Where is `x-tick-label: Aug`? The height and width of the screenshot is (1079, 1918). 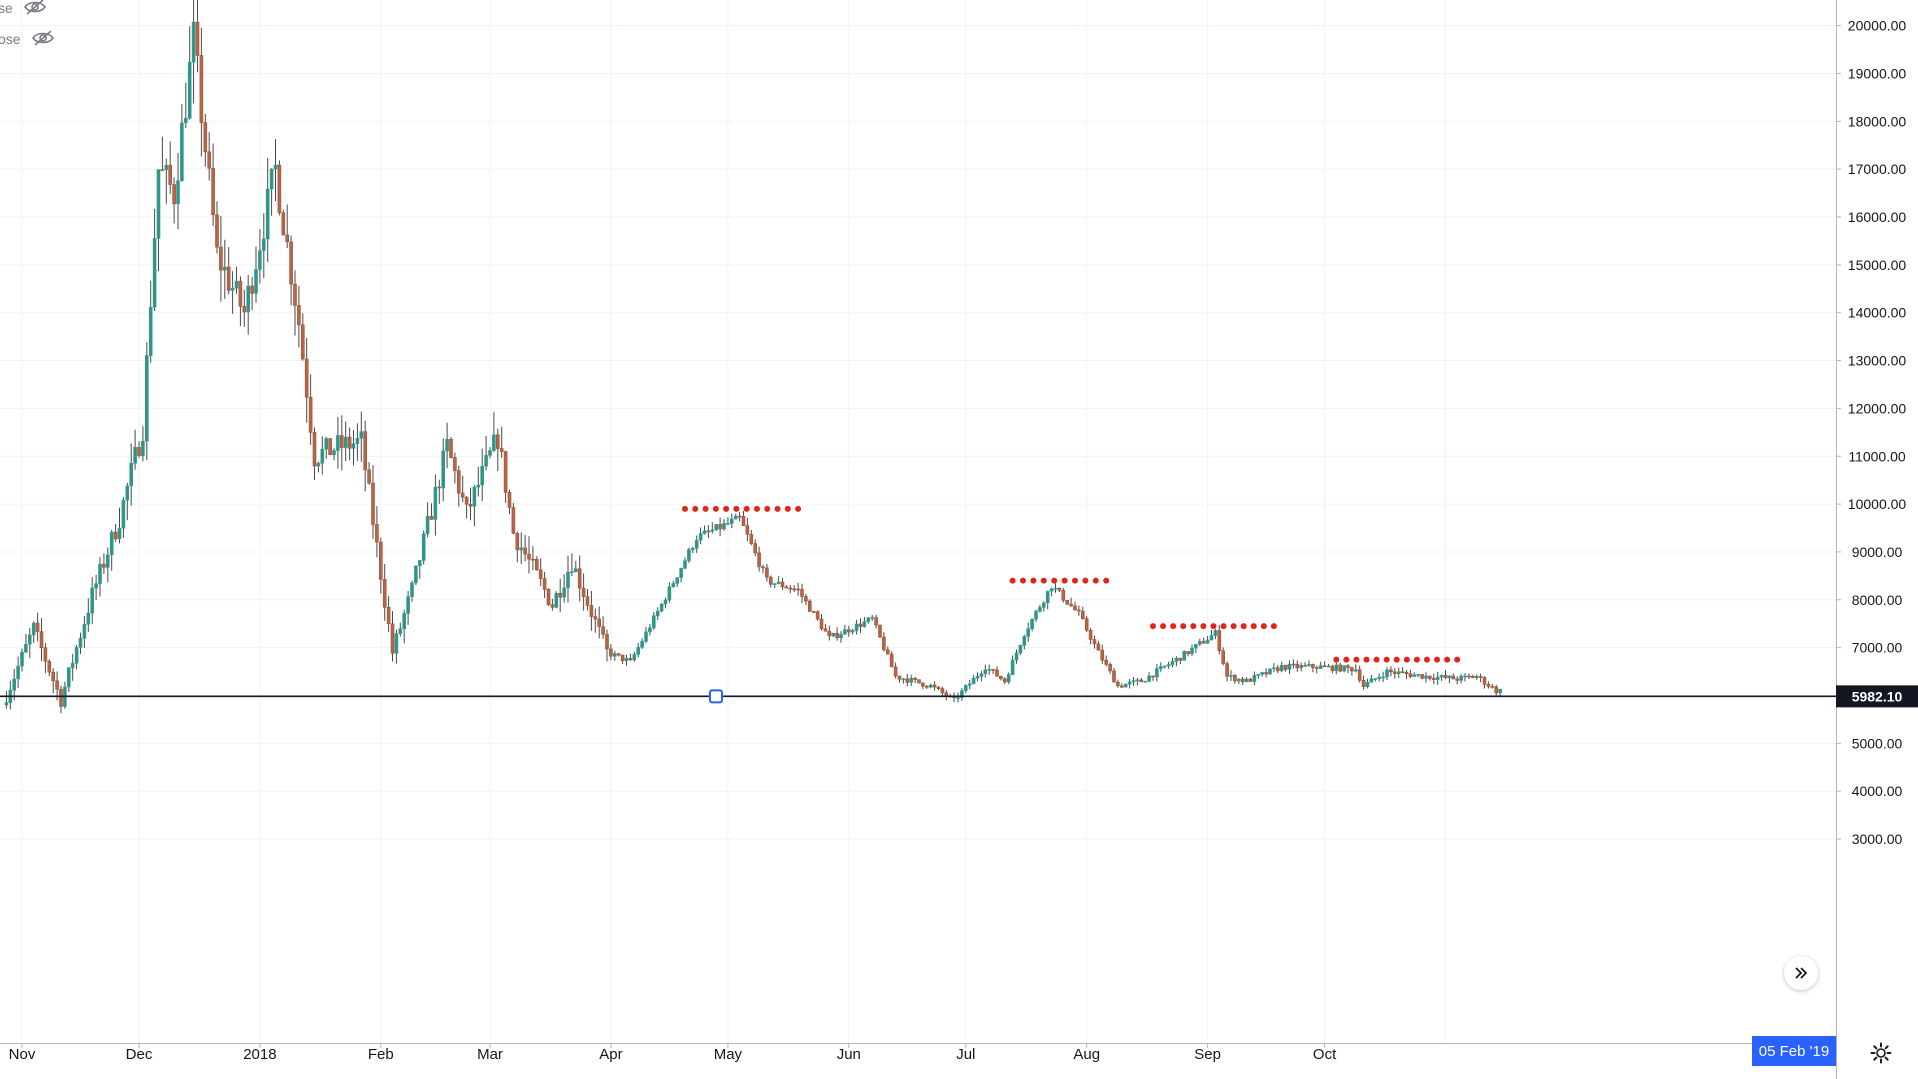
x-tick-label: Aug is located at coordinates (1086, 1054).